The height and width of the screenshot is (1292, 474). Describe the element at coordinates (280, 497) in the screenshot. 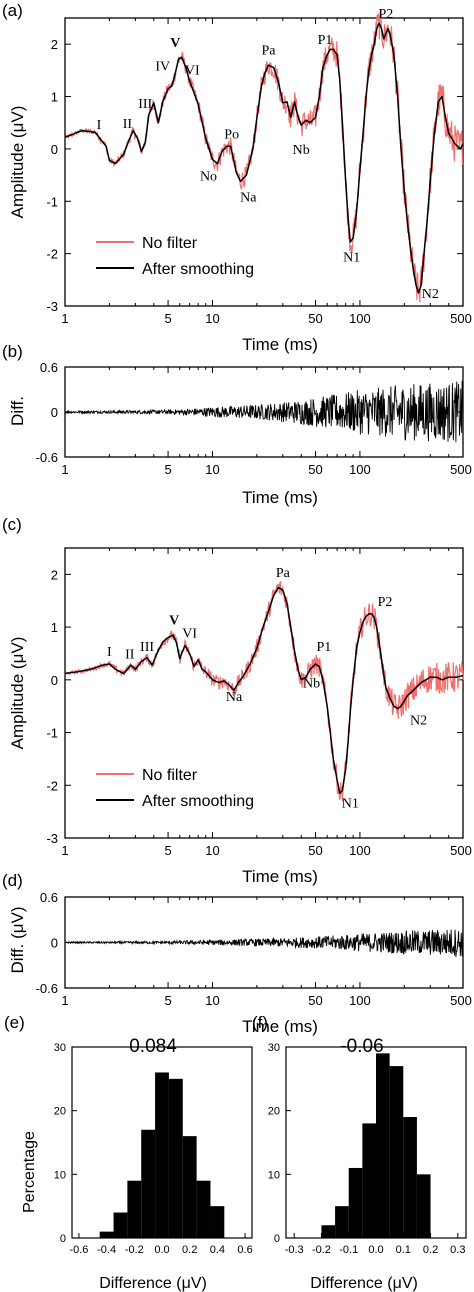

I see `panel-b-xlabel: Time (ms)` at that location.